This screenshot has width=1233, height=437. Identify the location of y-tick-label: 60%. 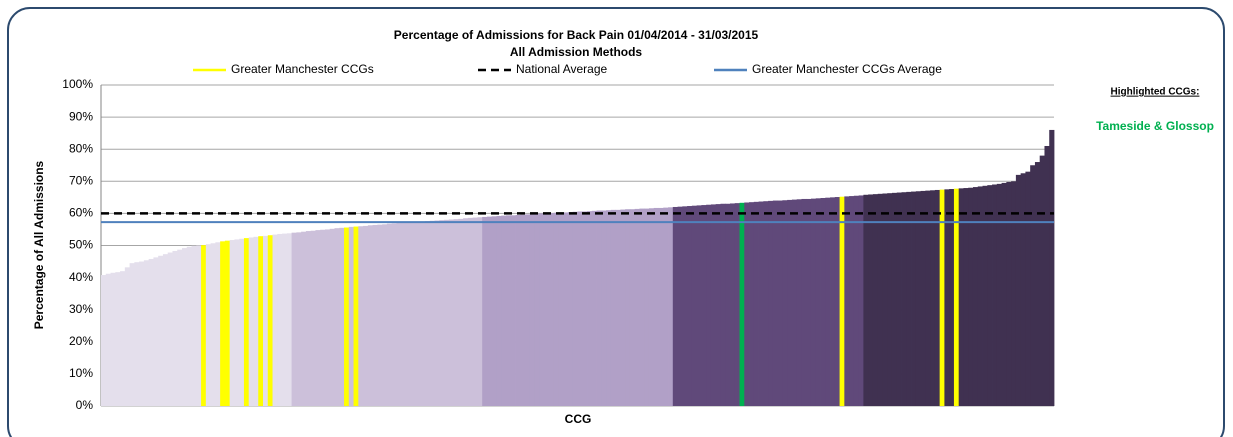
(81, 213).